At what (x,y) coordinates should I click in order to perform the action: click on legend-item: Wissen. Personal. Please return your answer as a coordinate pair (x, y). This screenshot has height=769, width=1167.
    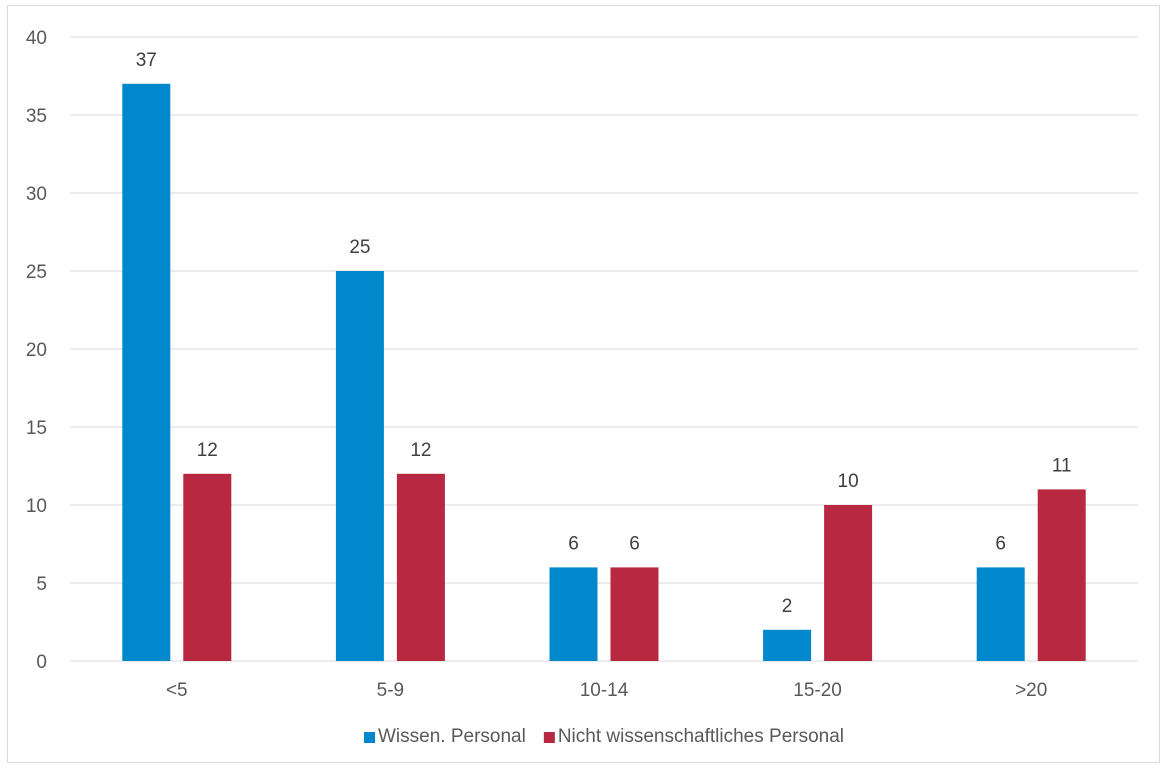
    Looking at the image, I should click on (444, 736).